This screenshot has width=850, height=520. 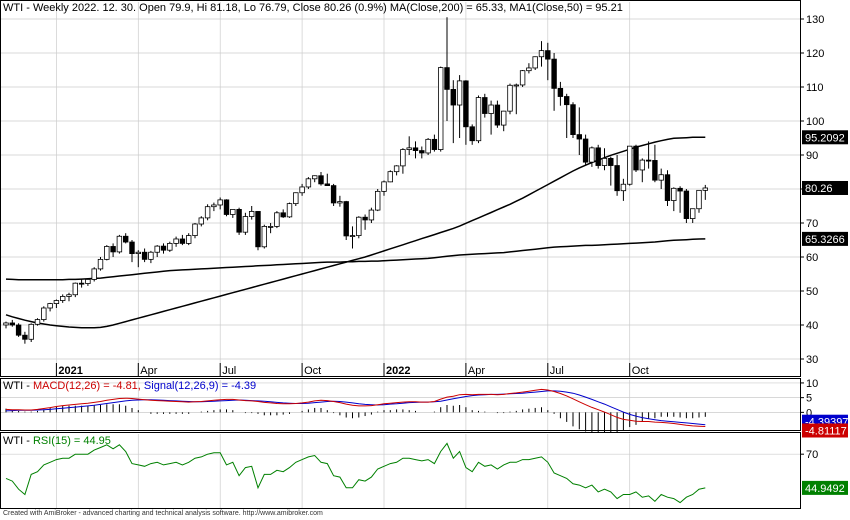 What do you see at coordinates (812, 258) in the screenshot?
I see `price-tick-label: 60` at bounding box center [812, 258].